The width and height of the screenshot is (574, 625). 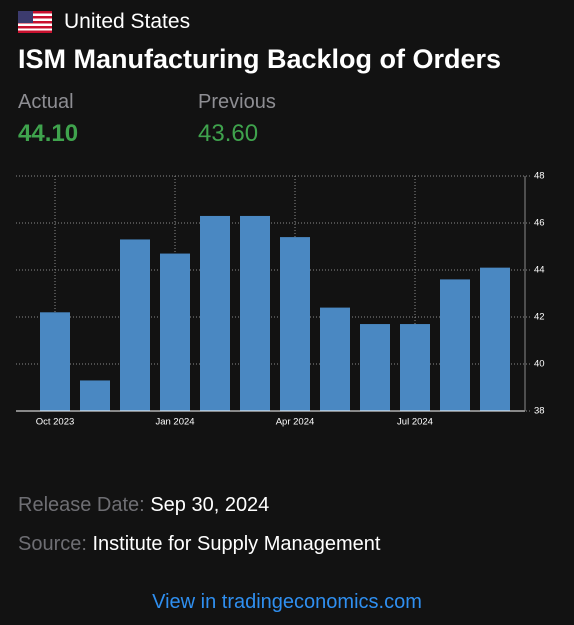 What do you see at coordinates (237, 102) in the screenshot?
I see `previous-label: Previous` at bounding box center [237, 102].